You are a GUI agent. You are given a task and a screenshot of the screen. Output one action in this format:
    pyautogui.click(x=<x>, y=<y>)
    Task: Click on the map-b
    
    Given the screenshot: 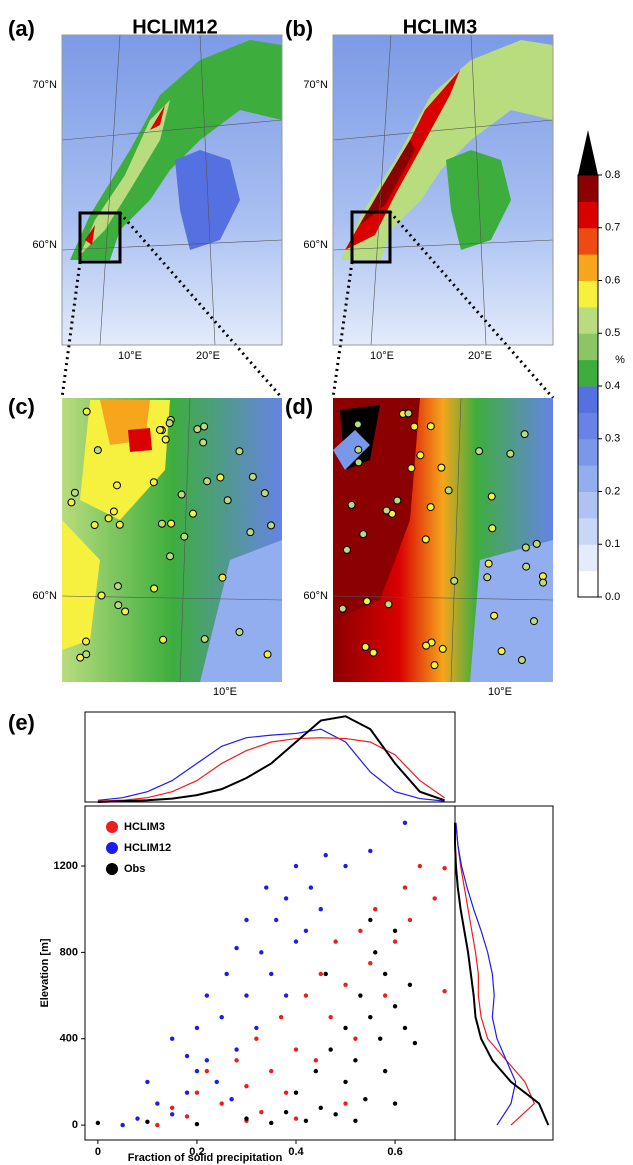 What is the action you would take?
    pyautogui.click(x=443, y=190)
    